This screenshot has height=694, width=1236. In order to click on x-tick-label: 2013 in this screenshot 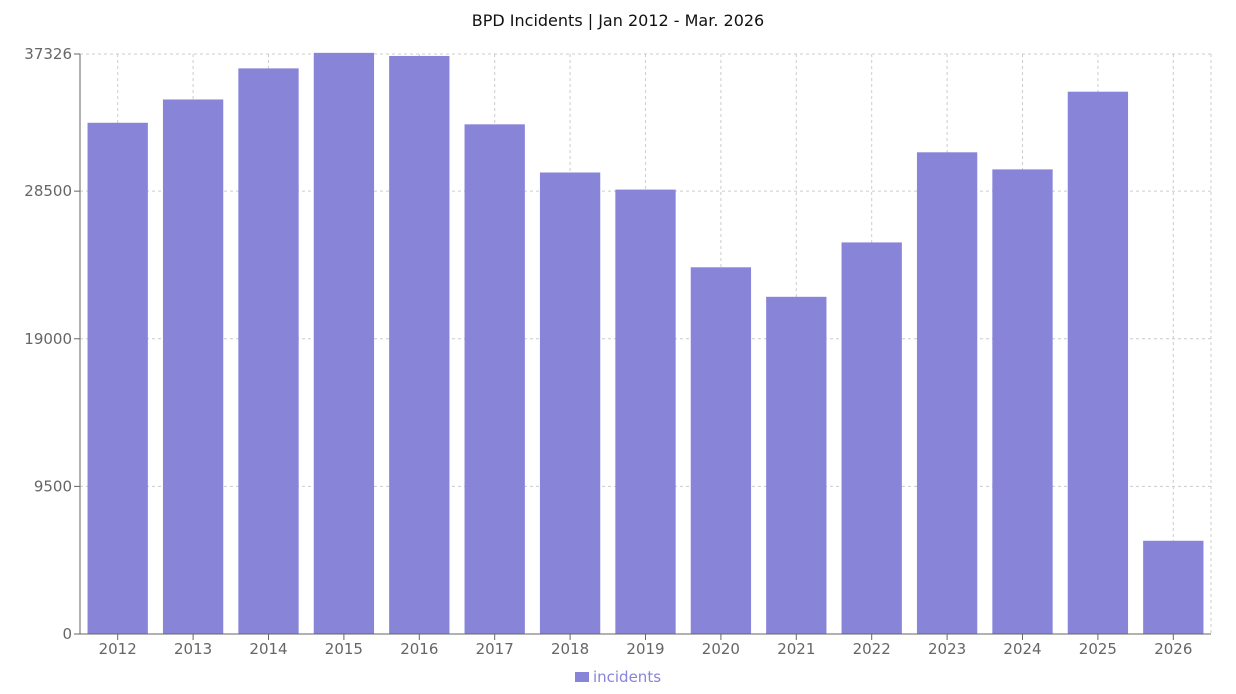, I will do `click(193, 649)`.